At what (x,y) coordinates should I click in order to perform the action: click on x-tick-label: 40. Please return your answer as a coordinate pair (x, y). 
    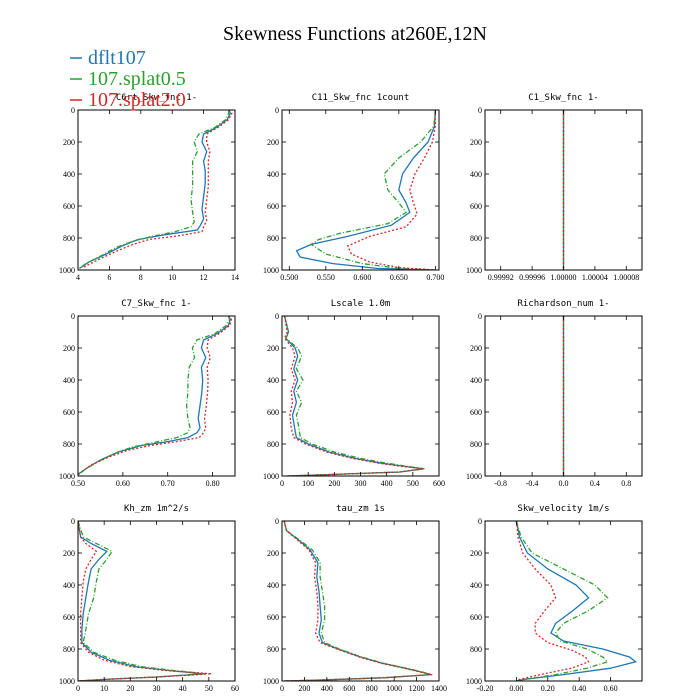
    Looking at the image, I should click on (183, 688).